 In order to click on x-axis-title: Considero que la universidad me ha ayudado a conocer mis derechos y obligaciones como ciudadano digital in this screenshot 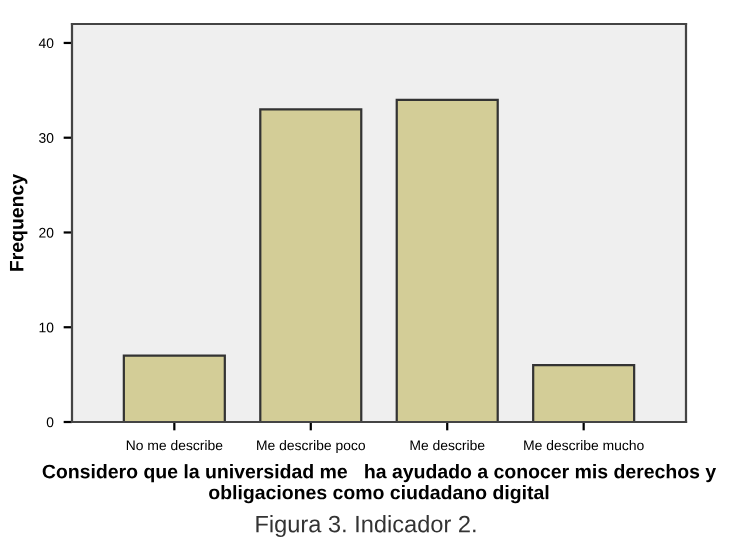, I will do `click(379, 484)`.